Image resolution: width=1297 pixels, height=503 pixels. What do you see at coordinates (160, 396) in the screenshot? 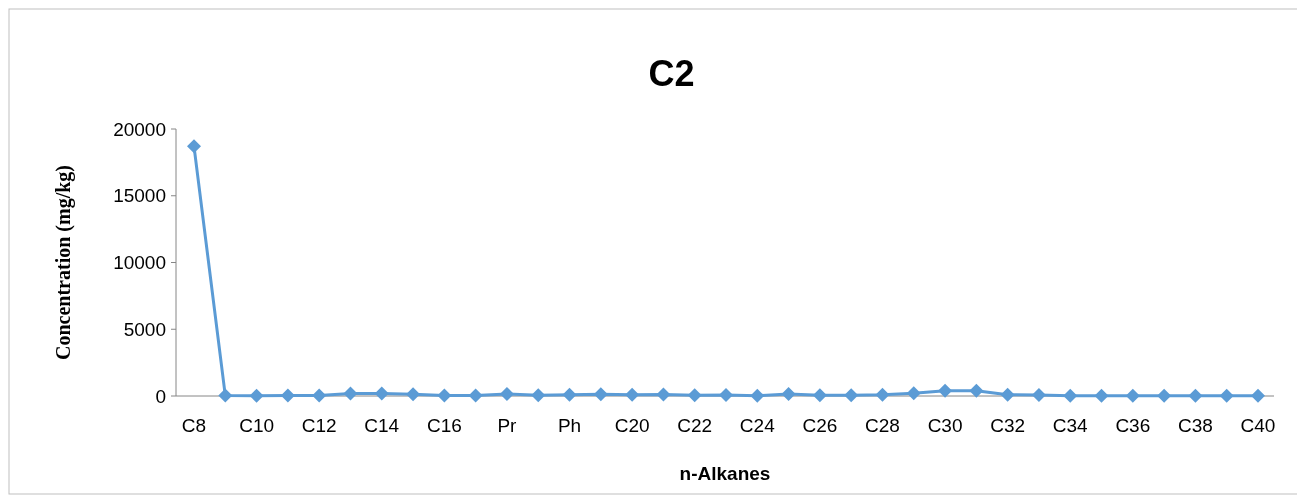
I see `y-tick-label: 0` at bounding box center [160, 396].